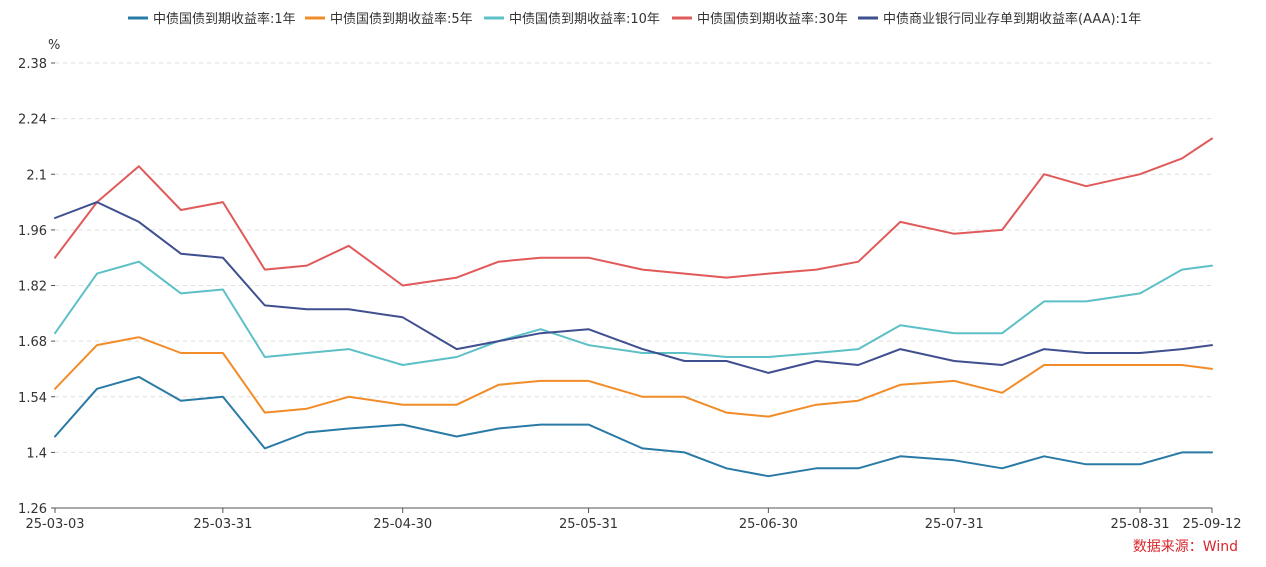 The height and width of the screenshot is (567, 1266). Describe the element at coordinates (32, 398) in the screenshot. I see `y-tick-label: 1.54` at that location.